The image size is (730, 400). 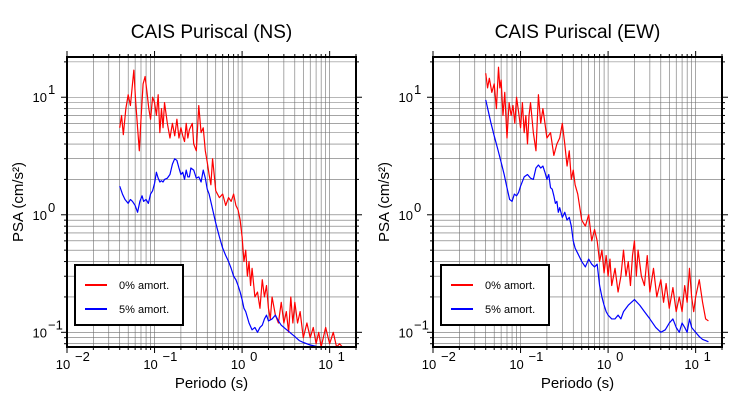 I want to click on chart-title: CAIS Puriscal (NS), so click(x=212, y=32).